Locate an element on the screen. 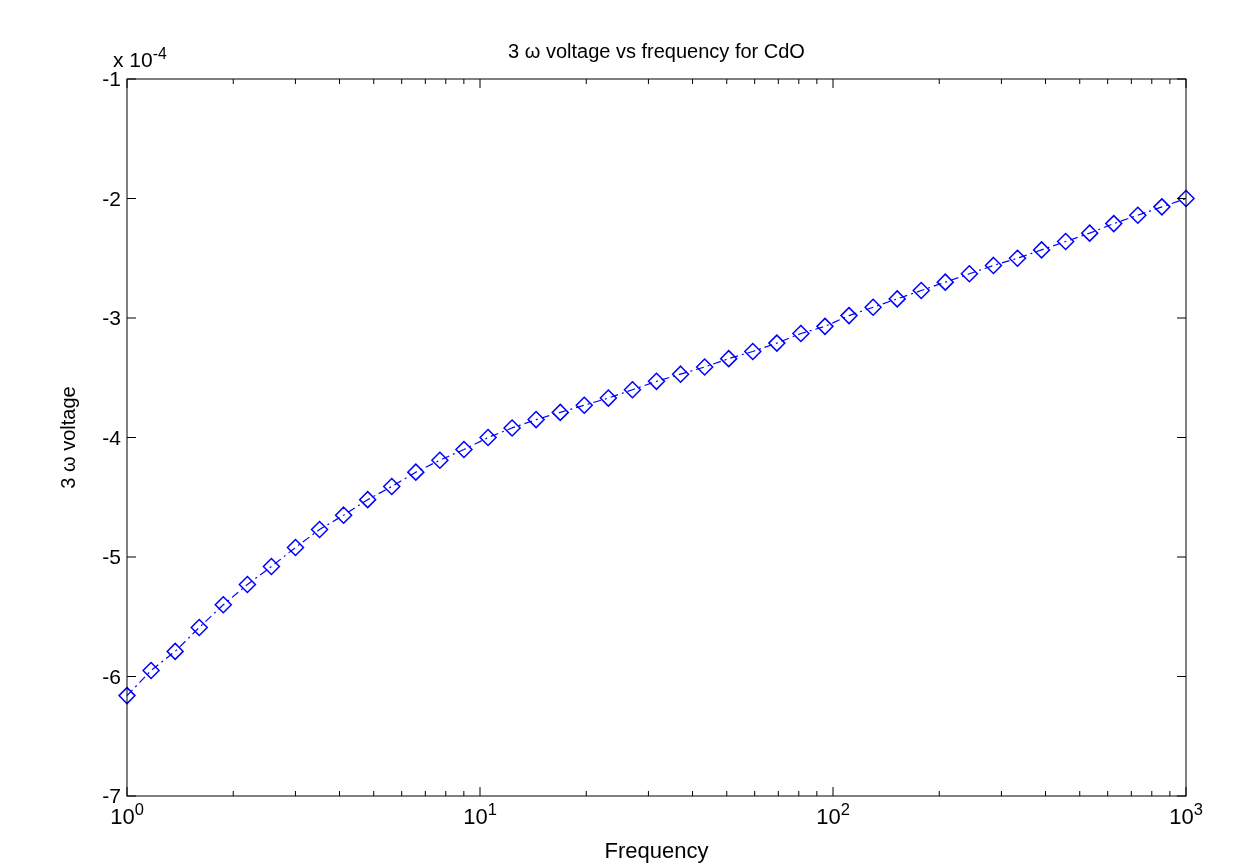  x-axis-title: Frequency is located at coordinates (656, 850).